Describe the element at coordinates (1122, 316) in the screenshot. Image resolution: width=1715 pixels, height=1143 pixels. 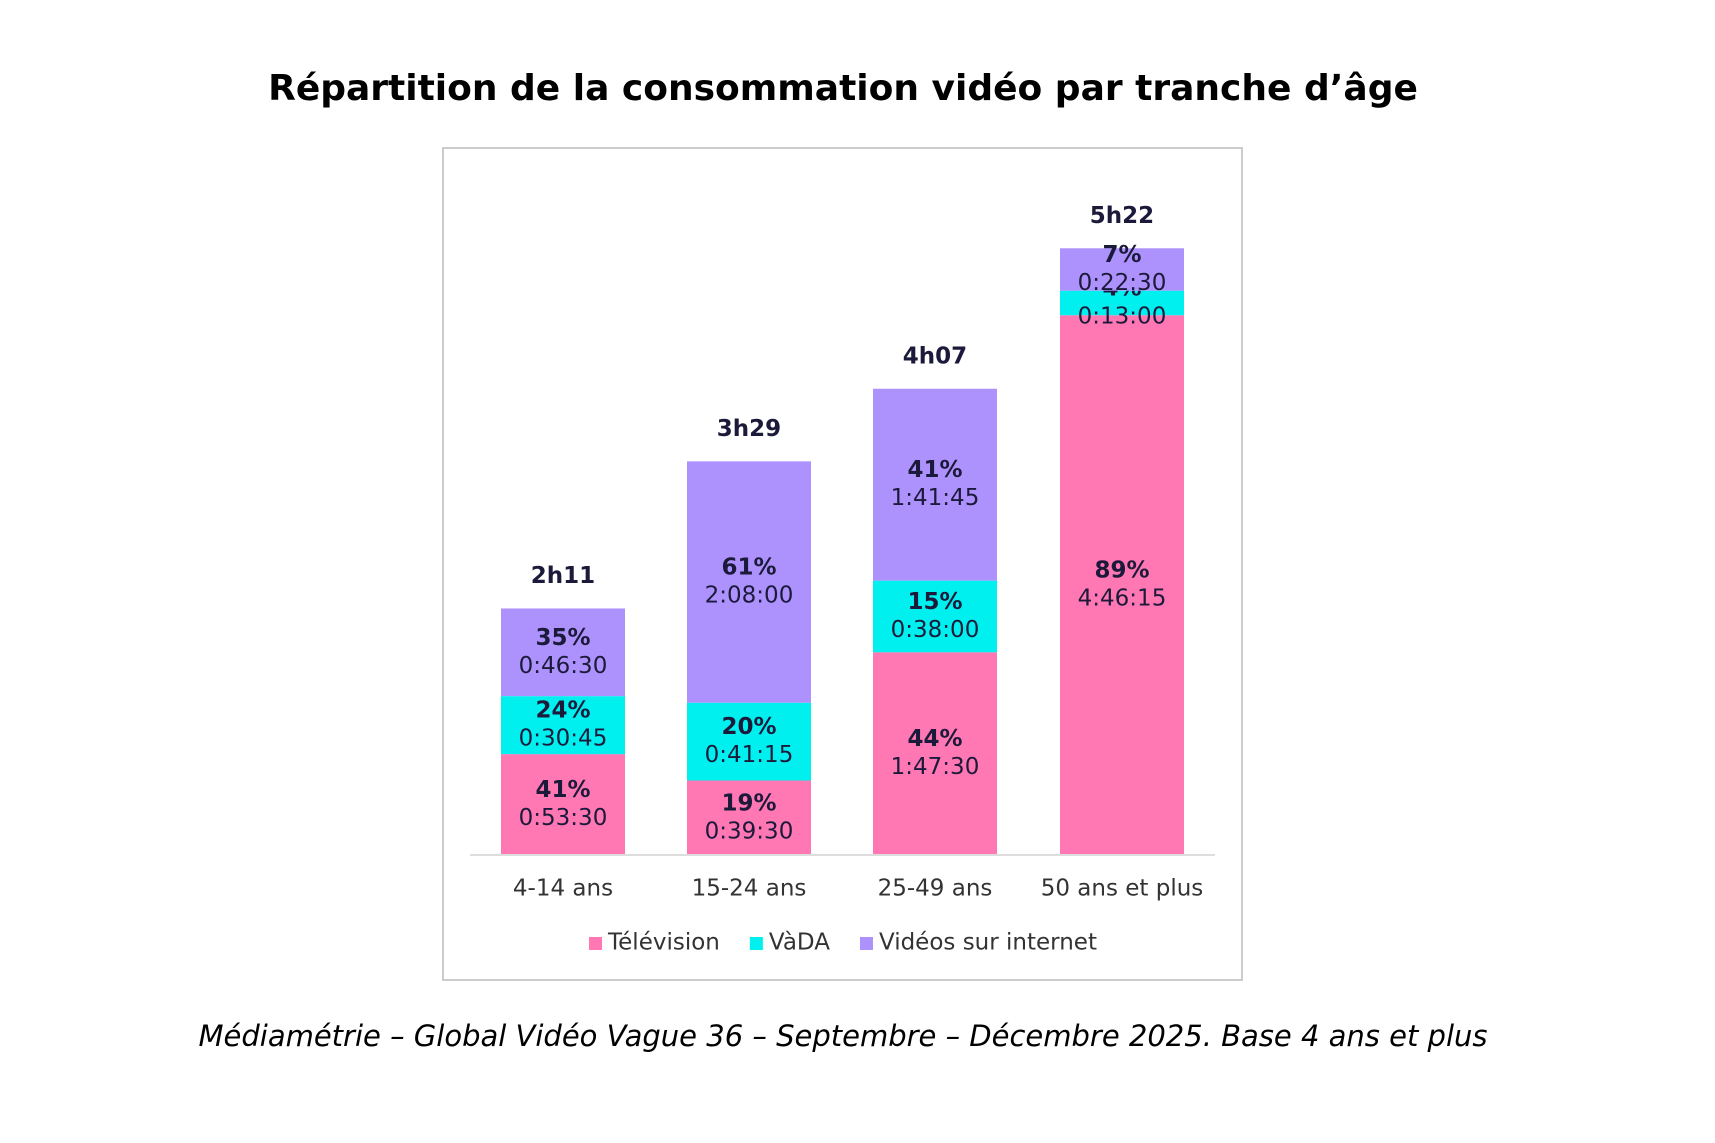
I see `value-label: 0:13:00` at that location.